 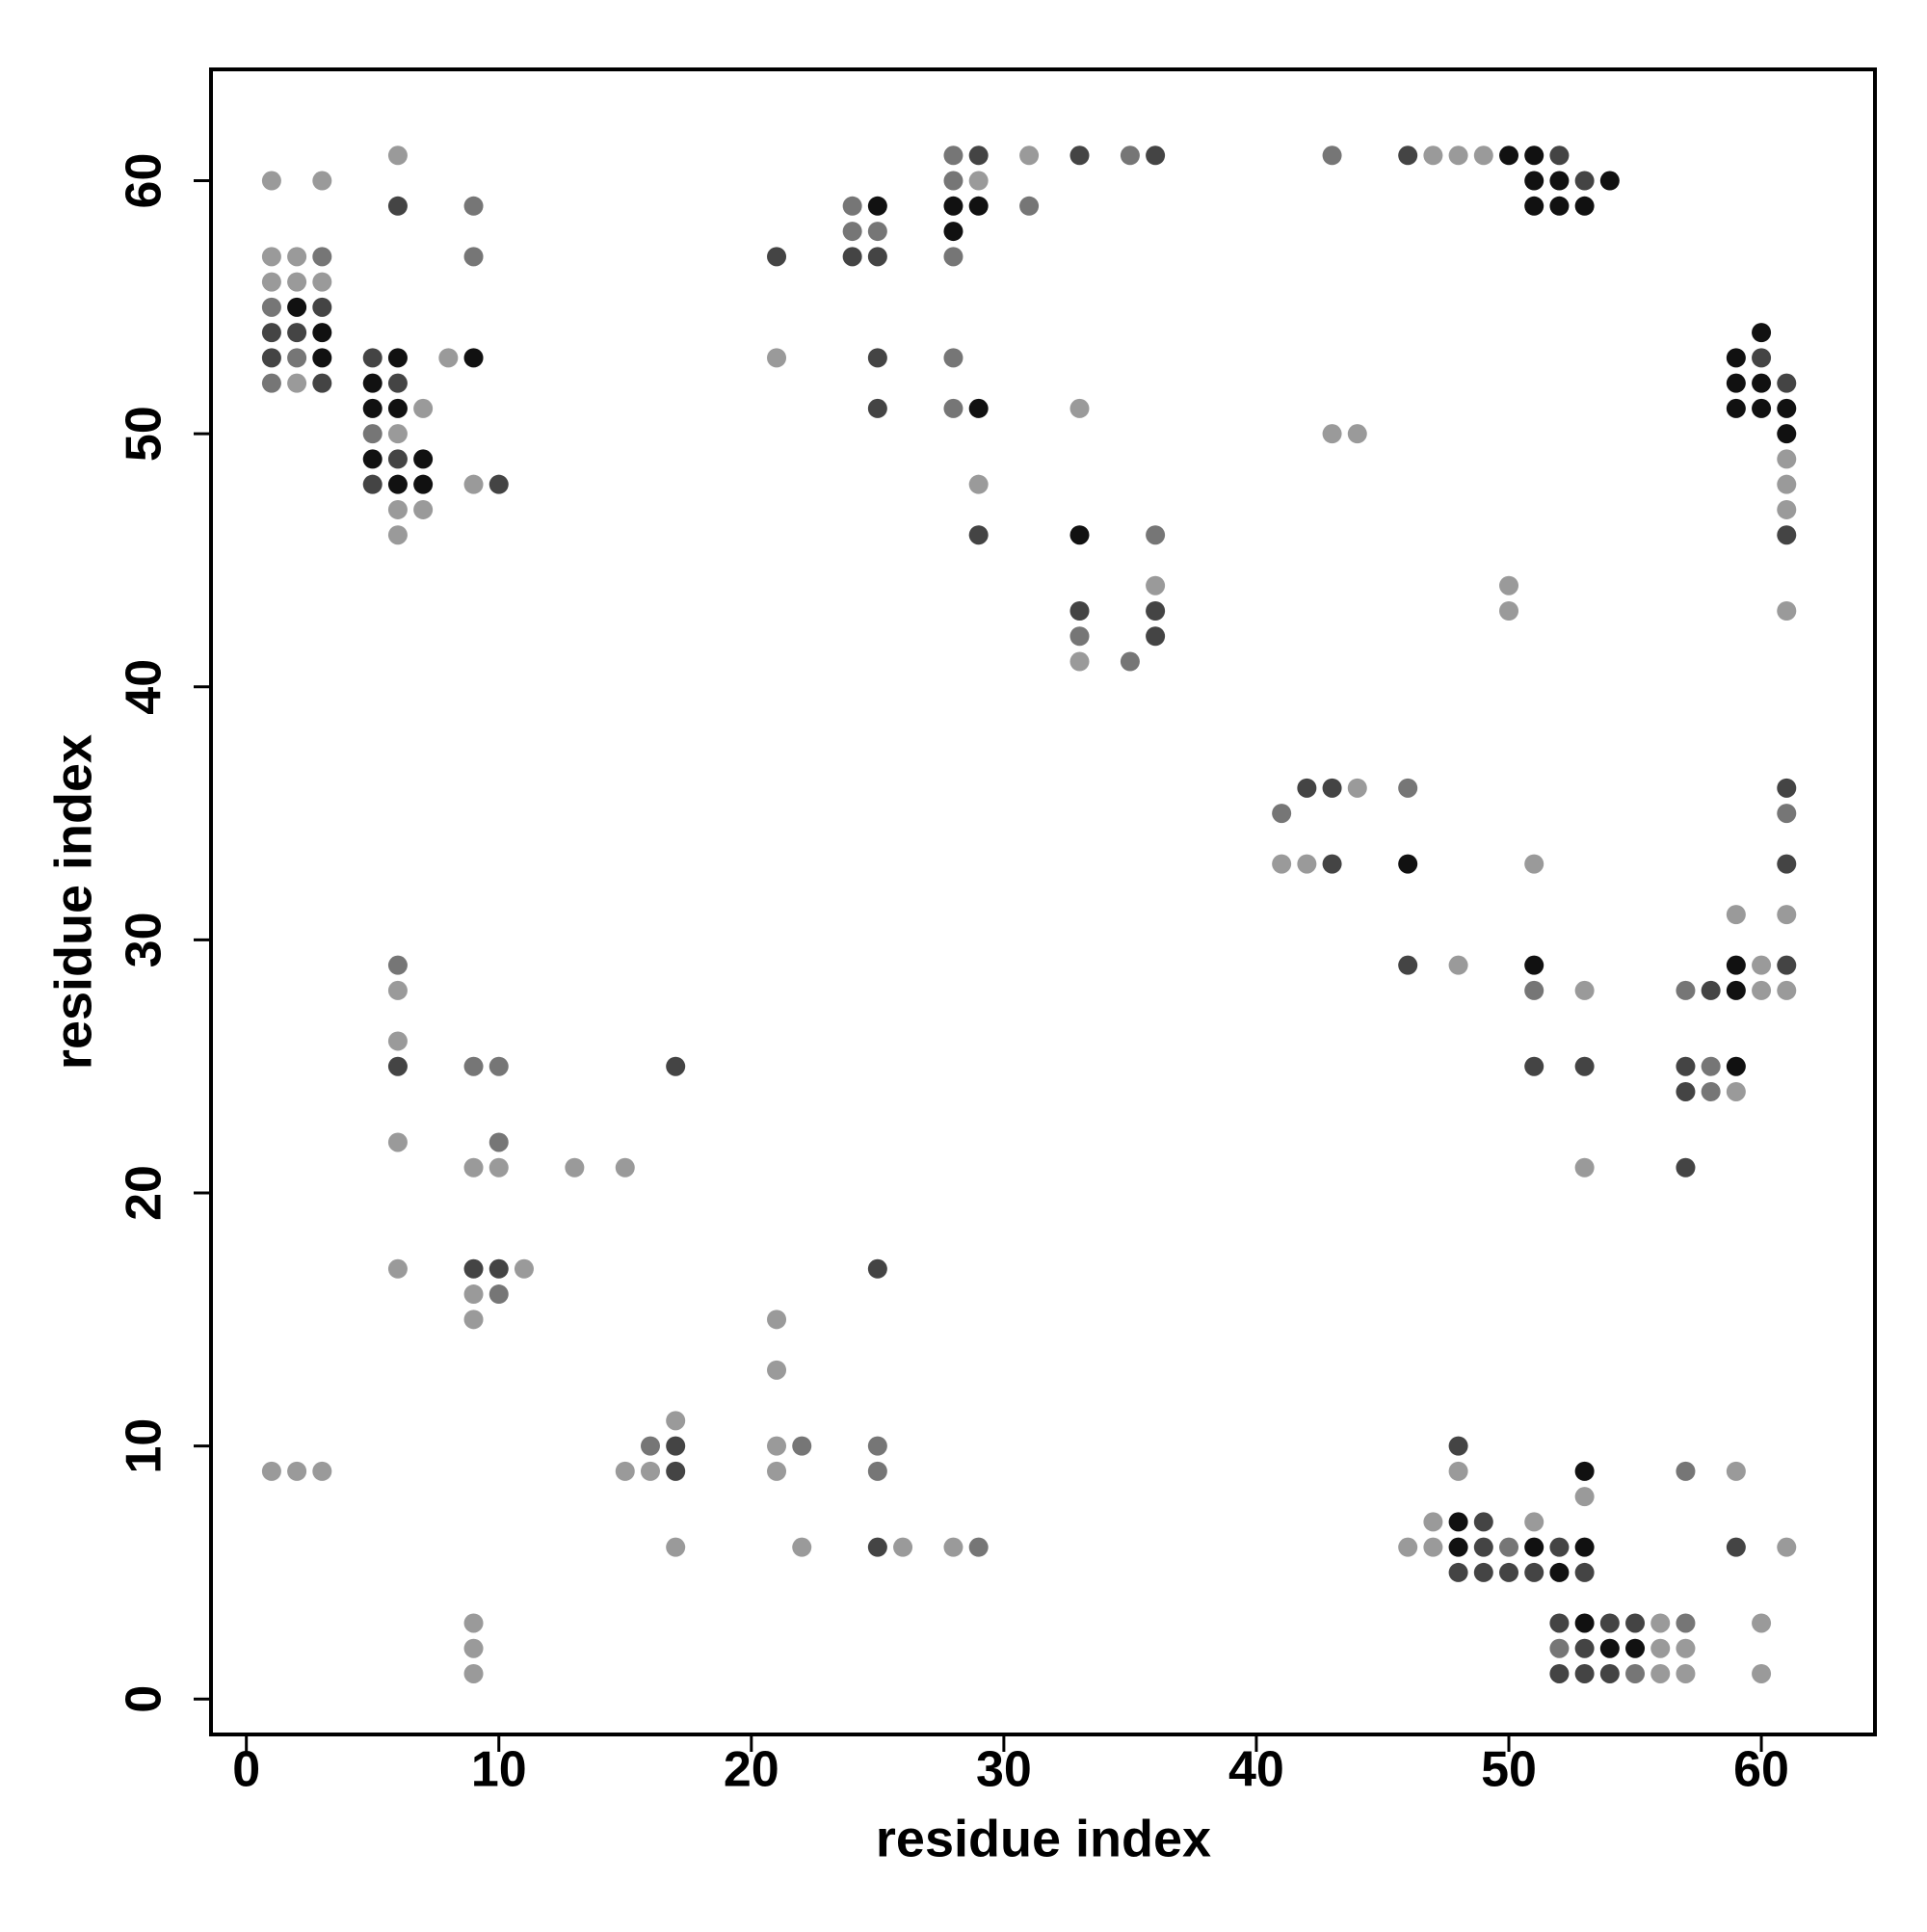 What do you see at coordinates (144, 1699) in the screenshot?
I see `y-tick-label: 0` at bounding box center [144, 1699].